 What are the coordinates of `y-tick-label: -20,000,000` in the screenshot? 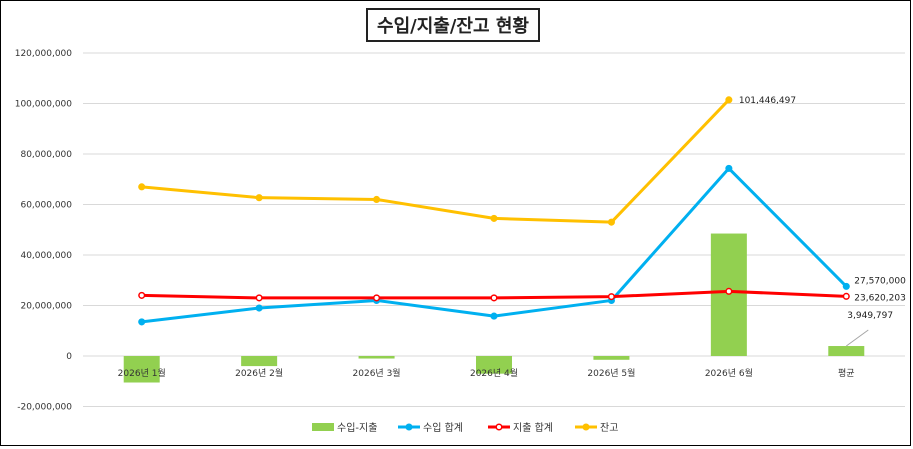 It's located at (44, 408).